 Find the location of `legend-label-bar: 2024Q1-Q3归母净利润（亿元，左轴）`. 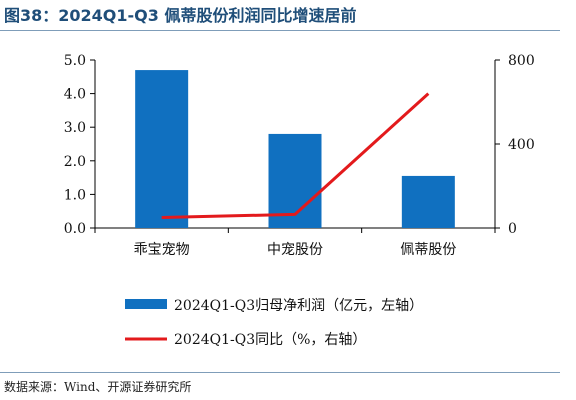

legend-label-bar: 2024Q1-Q3归母净利润（亿元，左轴） is located at coordinates (298, 305).